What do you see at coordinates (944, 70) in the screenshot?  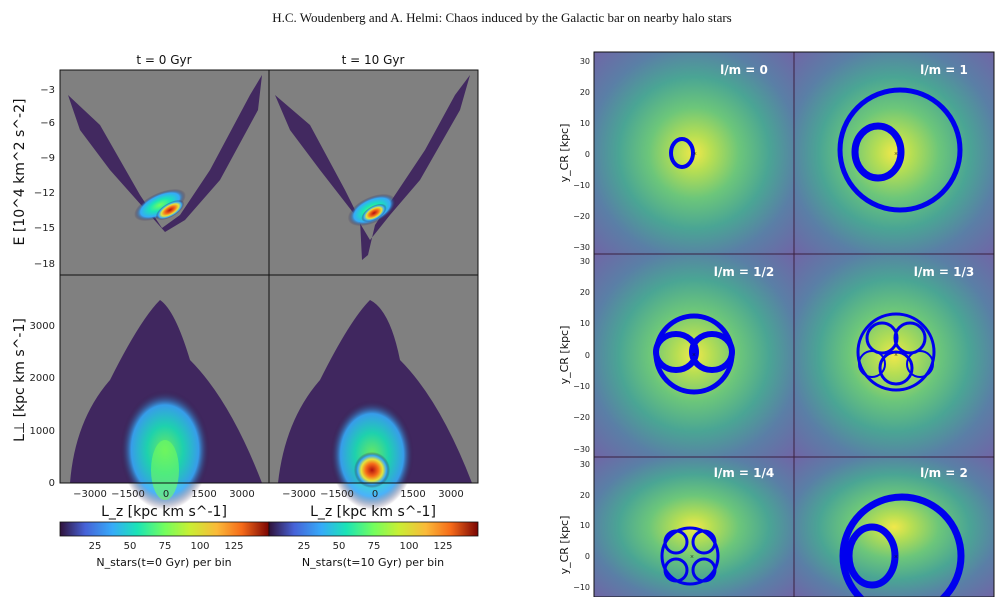 I see `orbit-panel-label: l/m = 1` at bounding box center [944, 70].